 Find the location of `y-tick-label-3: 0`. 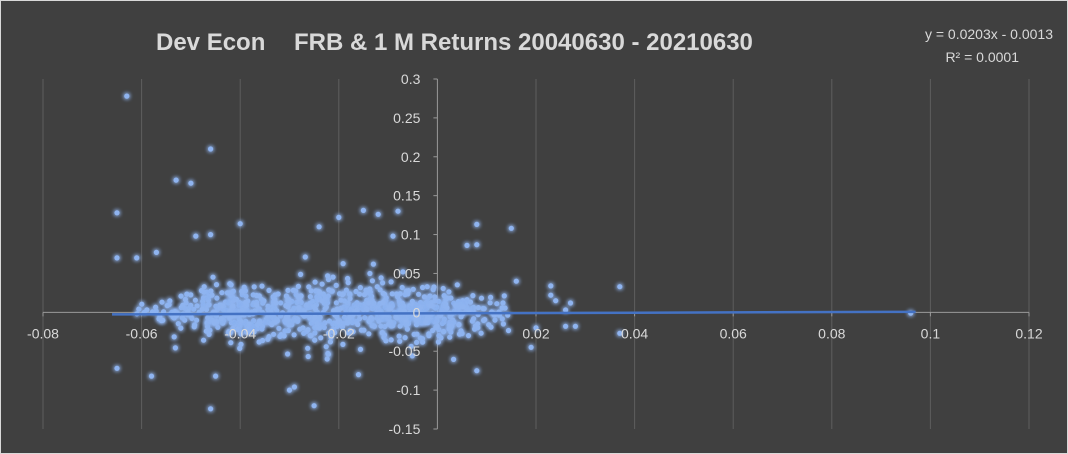

y-tick-label-3: 0 is located at coordinates (417, 312).